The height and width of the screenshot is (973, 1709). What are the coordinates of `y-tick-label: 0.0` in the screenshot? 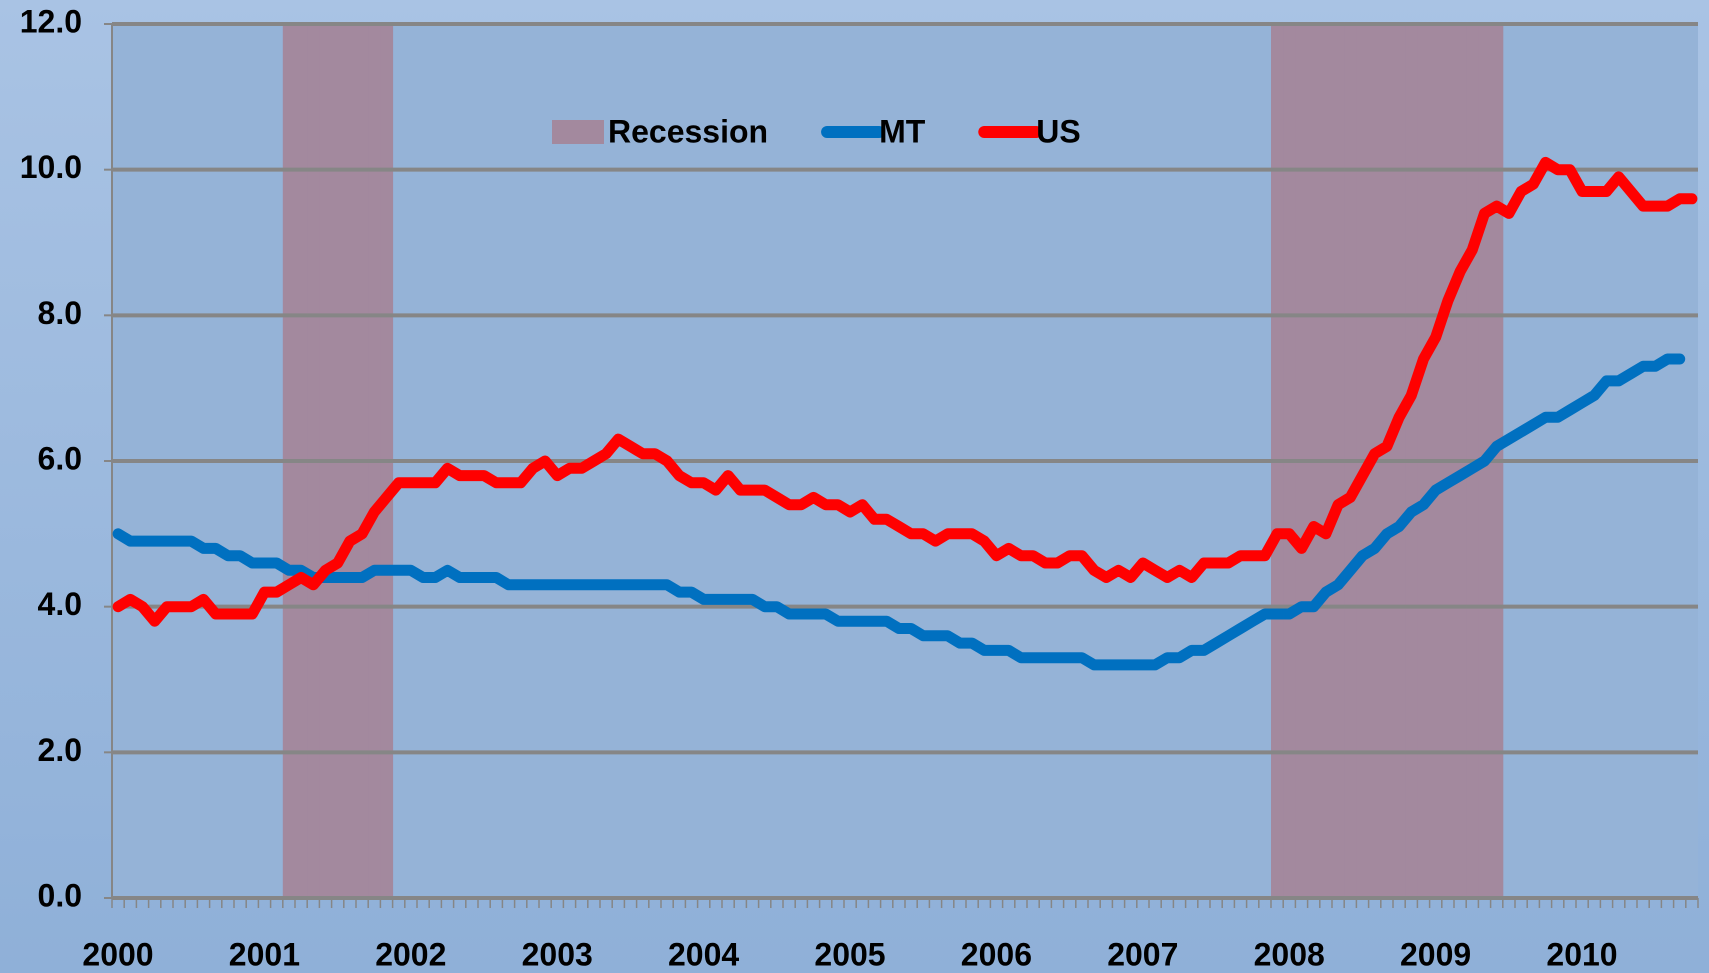 It's located at (60, 895).